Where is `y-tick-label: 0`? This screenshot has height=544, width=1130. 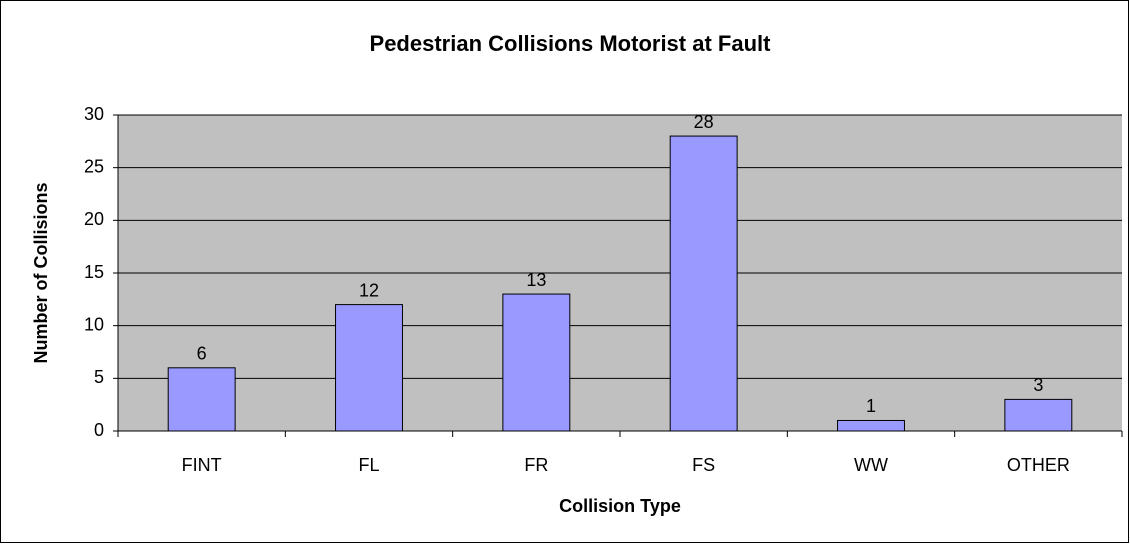
y-tick-label: 0 is located at coordinates (99, 430).